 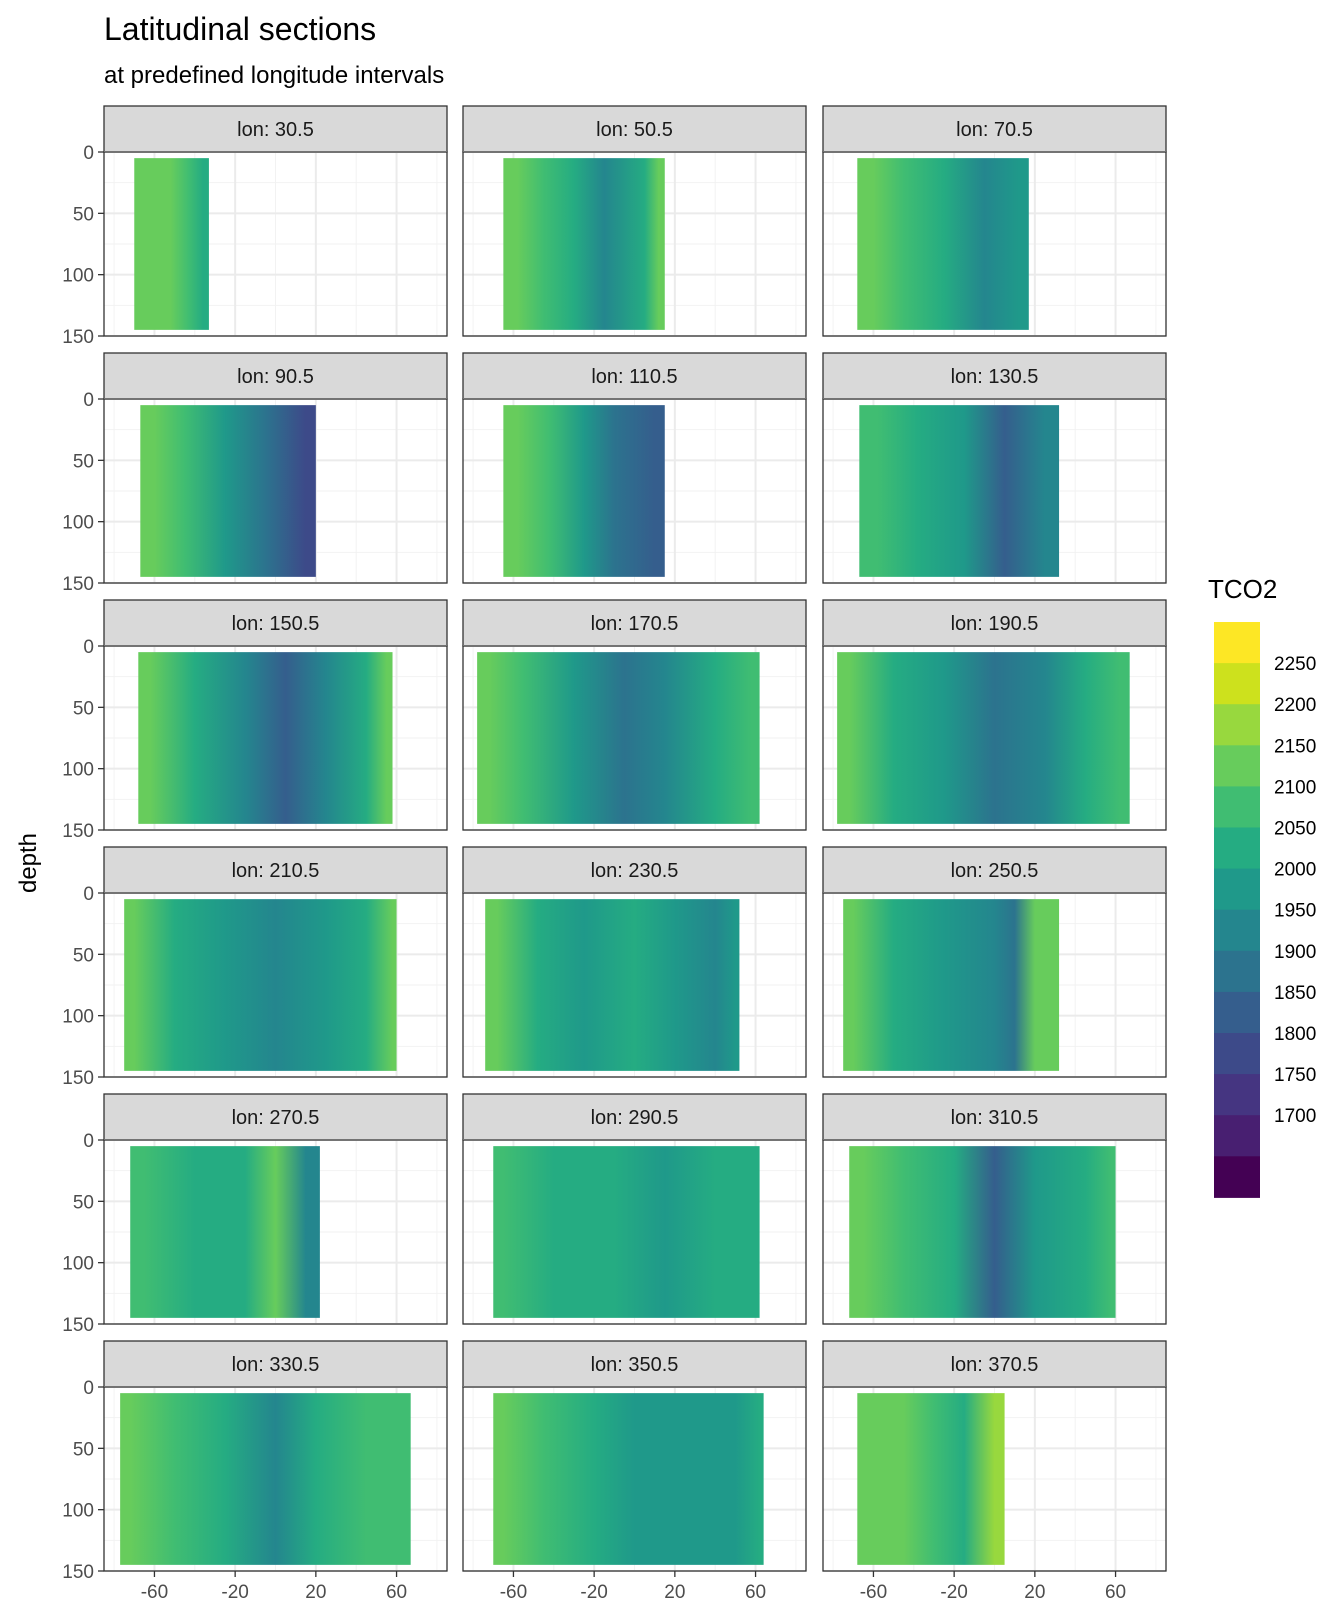 I want to click on facet-panel: lon: 90.5 0 50 100 150, so click(x=255, y=473).